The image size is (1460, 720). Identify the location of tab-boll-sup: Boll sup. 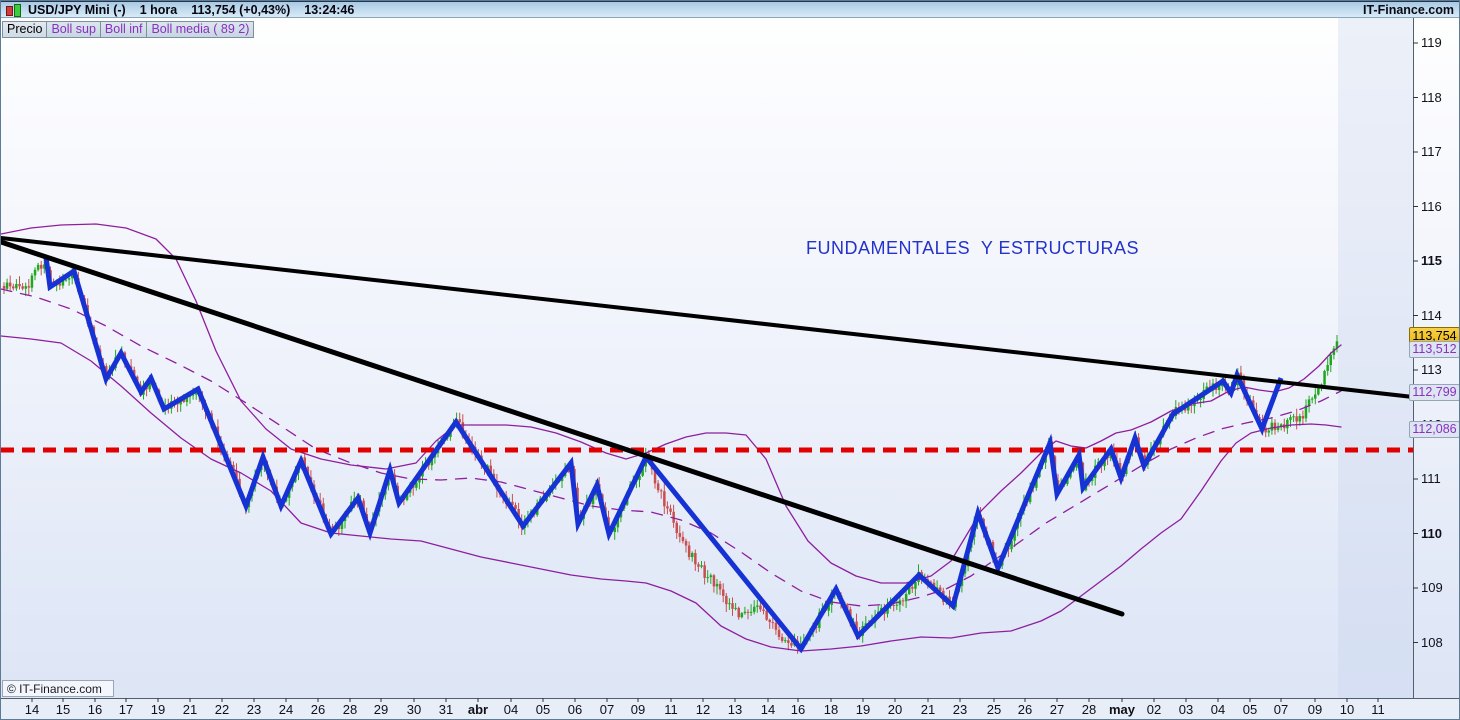
(73, 29).